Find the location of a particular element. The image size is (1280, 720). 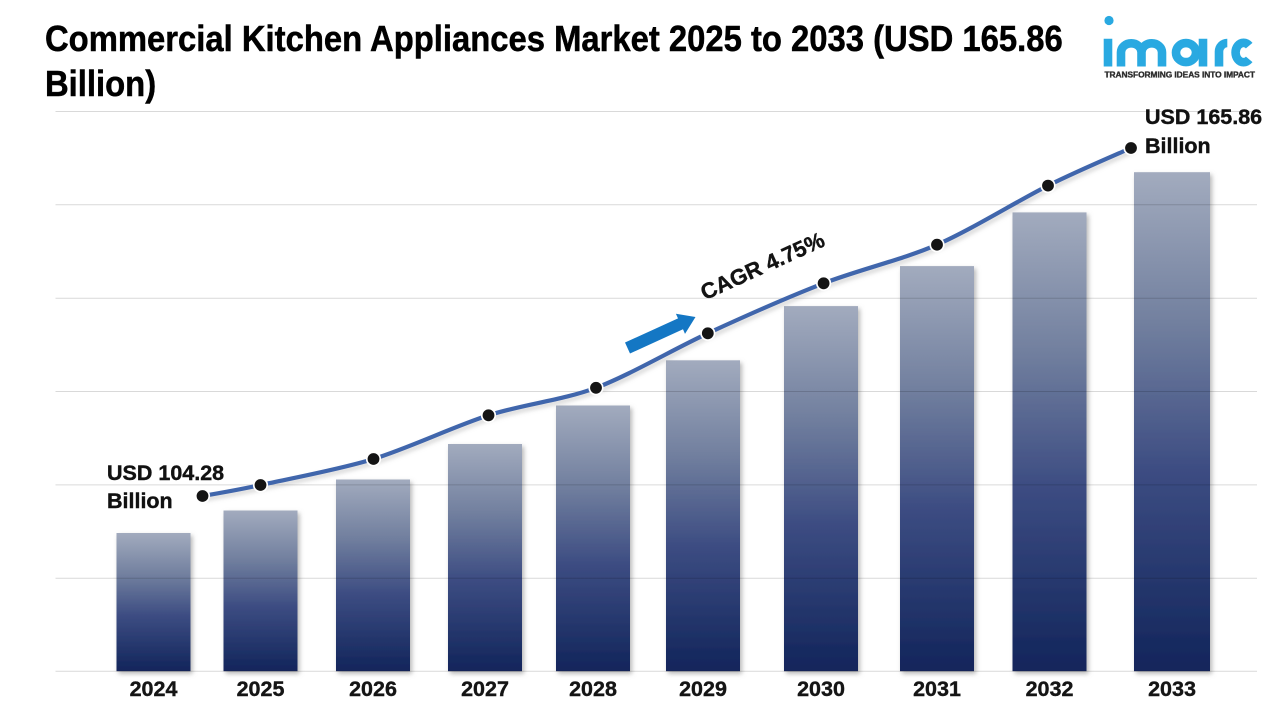

svg-text: TRANSFORMING IDEAS INTO IMPACT is located at coordinates (1180, 75).